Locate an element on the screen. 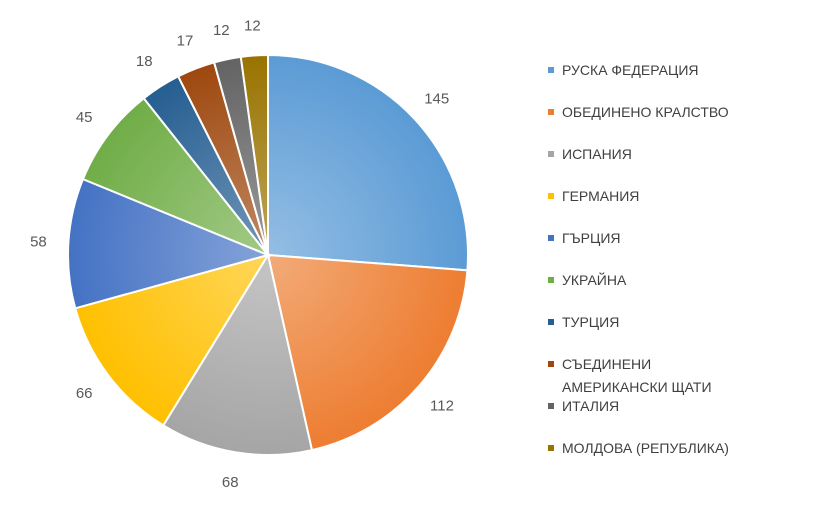 The width and height of the screenshot is (820, 515). legend-label: РУСКА ФЕДЕРАЦИЯ is located at coordinates (630, 70).